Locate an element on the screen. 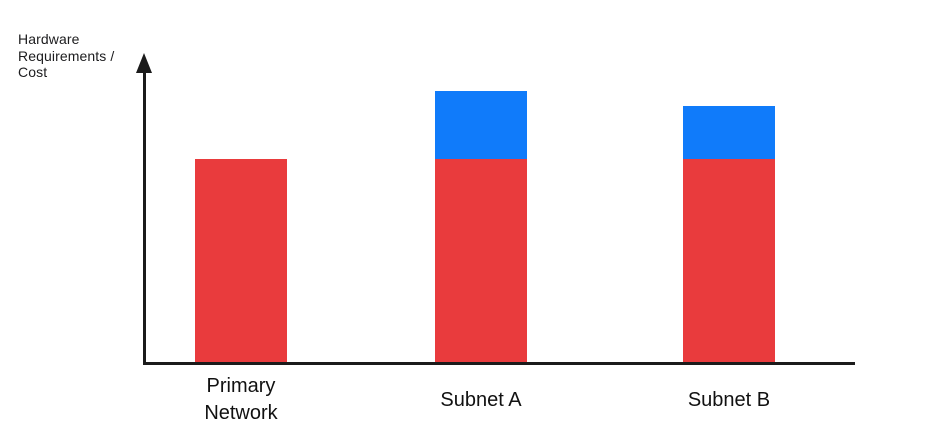 This screenshot has width=933, height=437. y-axis-label: Hardware Requirements / Cost is located at coordinates (66, 55).